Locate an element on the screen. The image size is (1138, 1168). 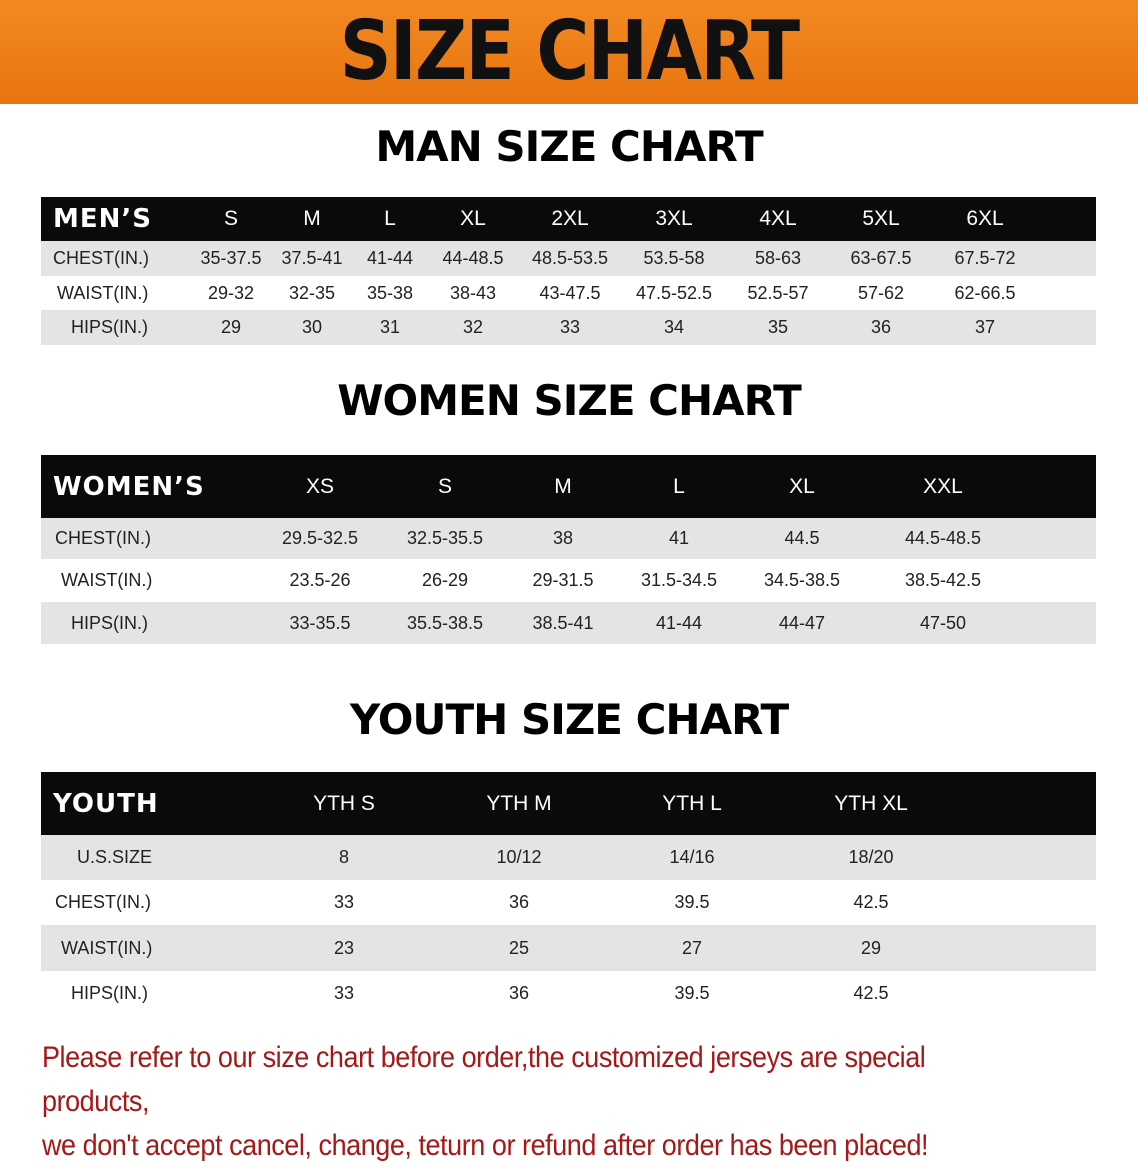
size-value: 6XL is located at coordinates (985, 218).